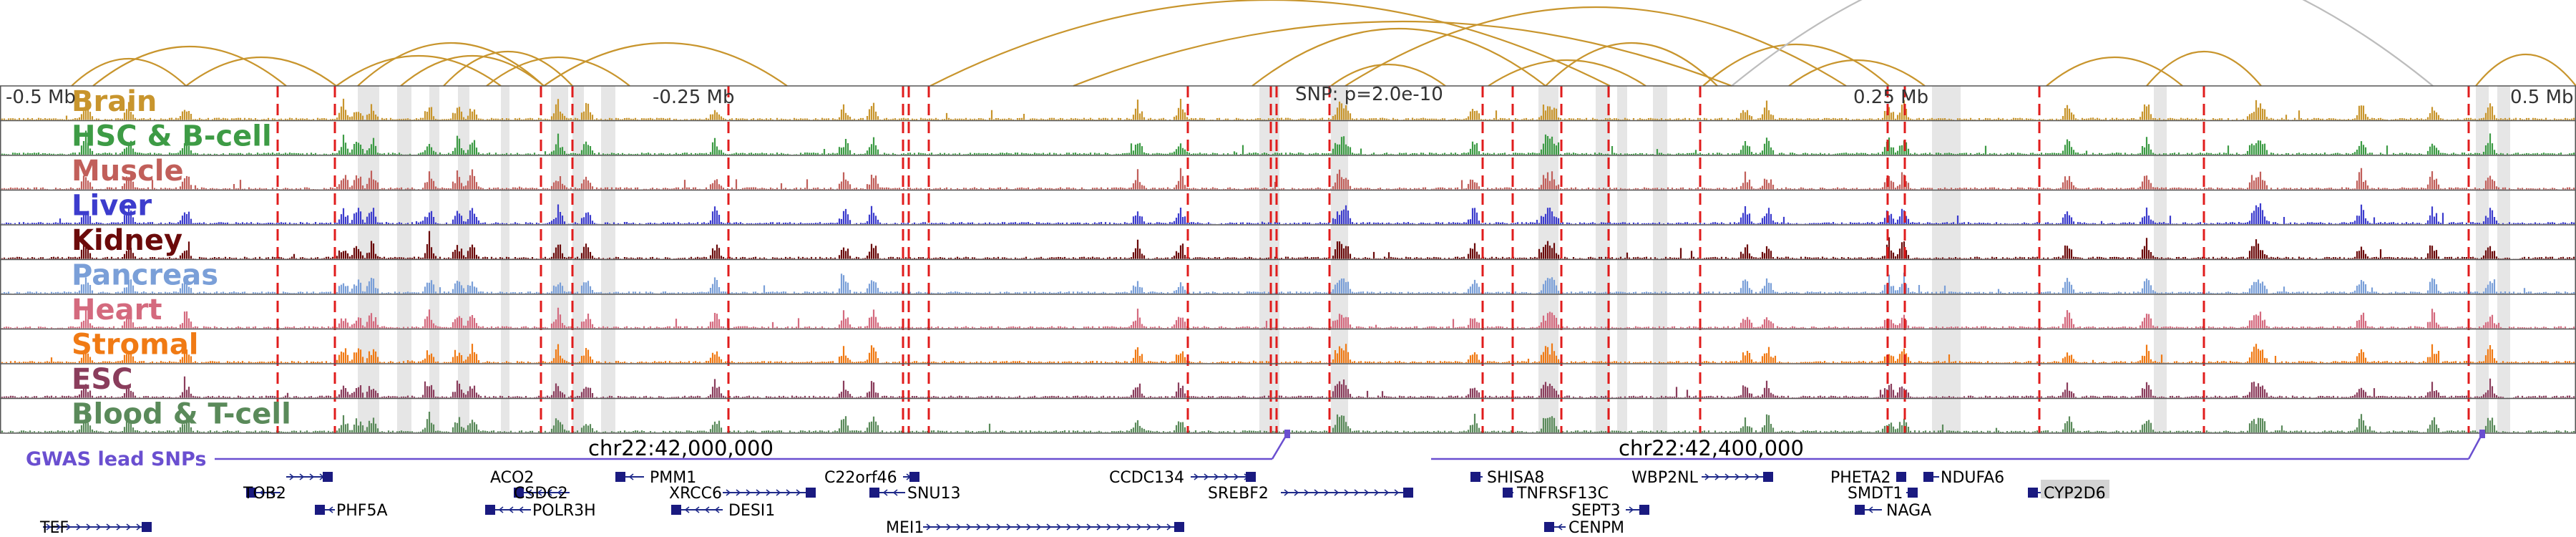 This screenshot has width=2576, height=537. I want to click on coordinate-label-2: chr22:42,400,000, so click(1711, 448).